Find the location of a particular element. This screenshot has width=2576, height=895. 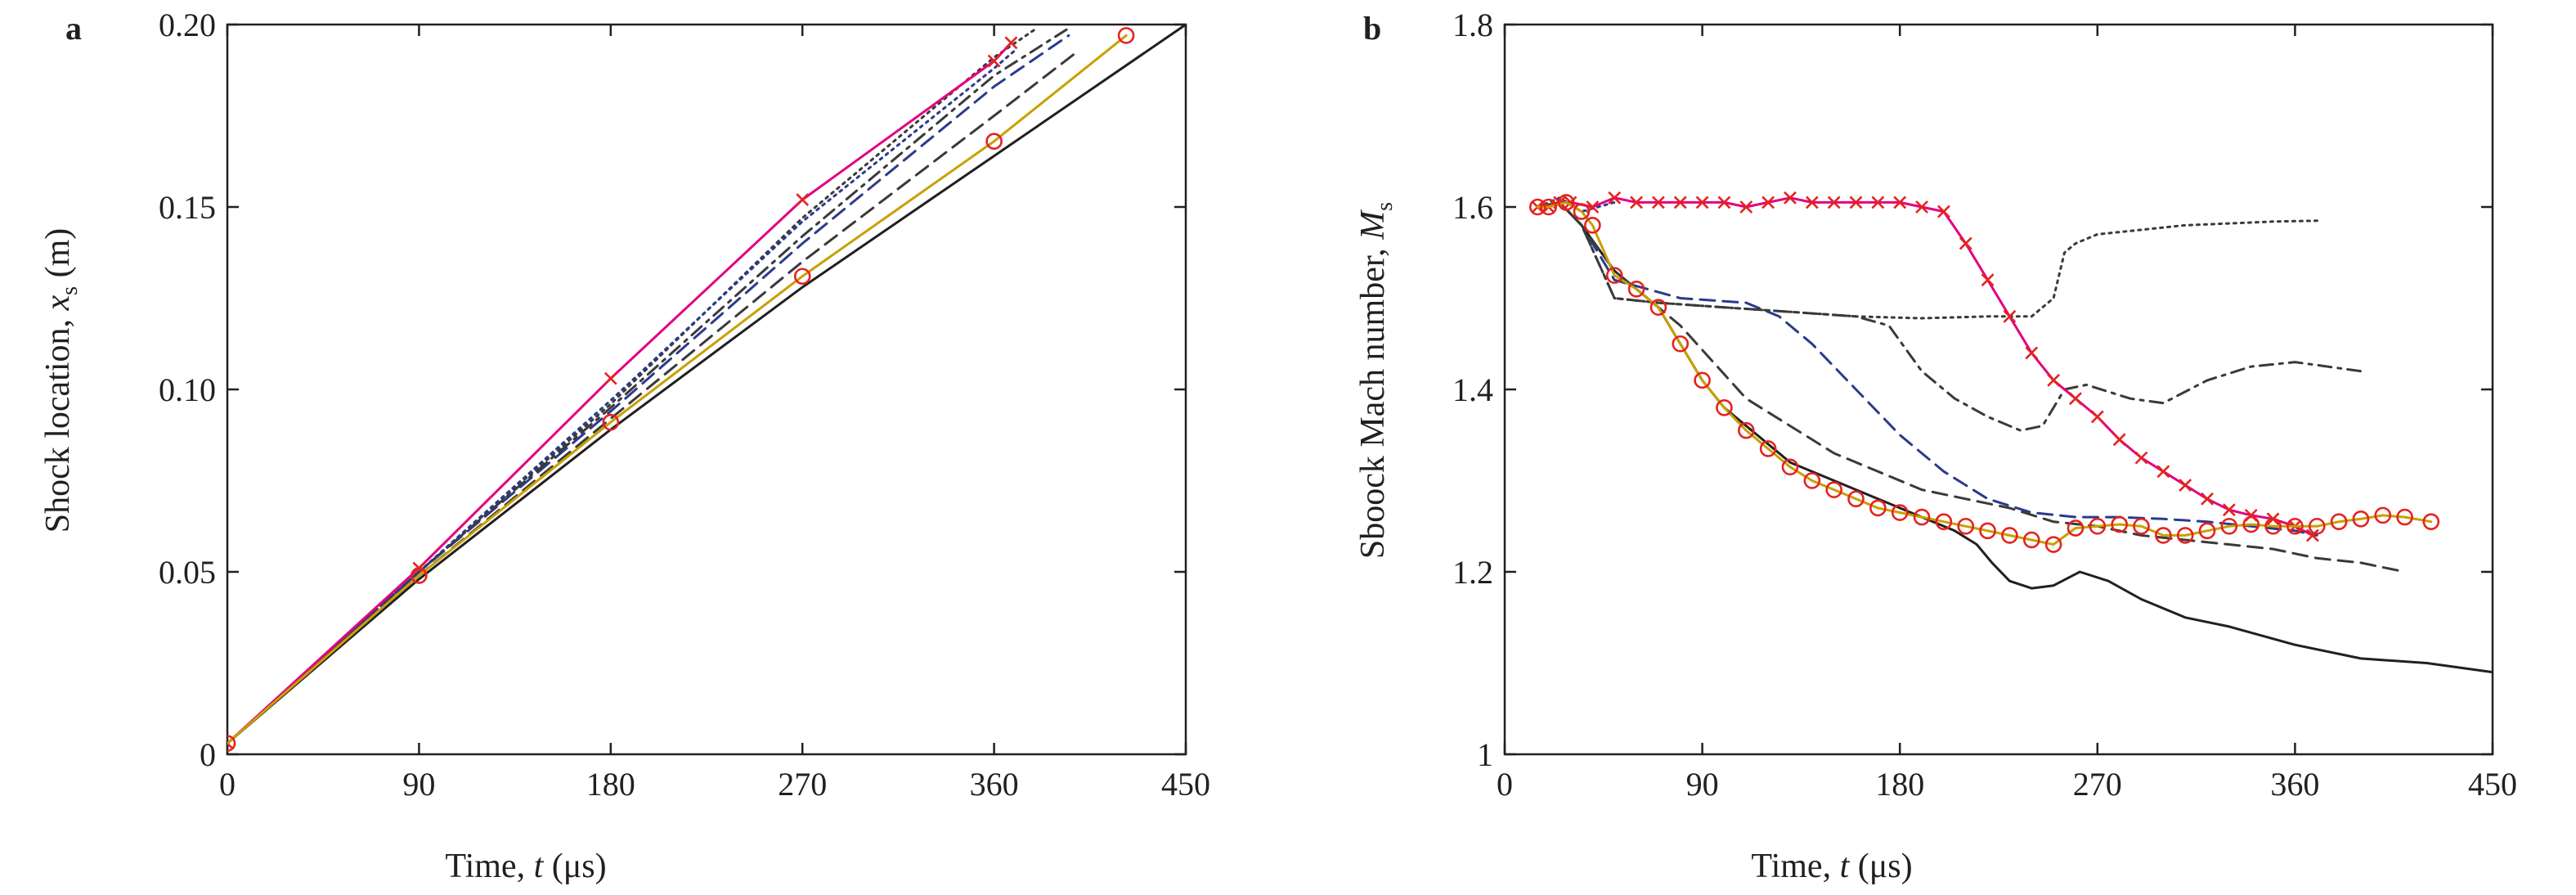

y-tick-label: 0.10 is located at coordinates (187, 389).